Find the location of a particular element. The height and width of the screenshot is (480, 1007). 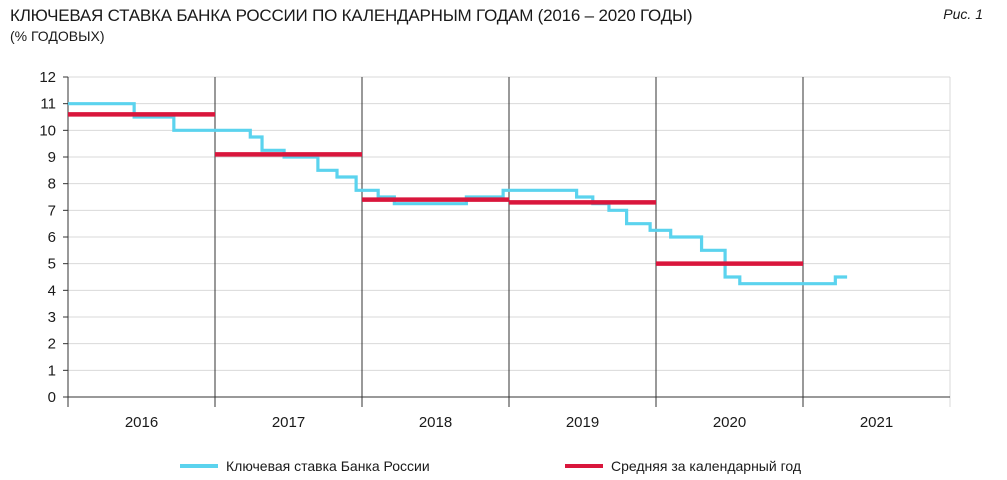

x-tick-labels: 2016 2017 2018 2019 2020 2021 is located at coordinates (509, 422).